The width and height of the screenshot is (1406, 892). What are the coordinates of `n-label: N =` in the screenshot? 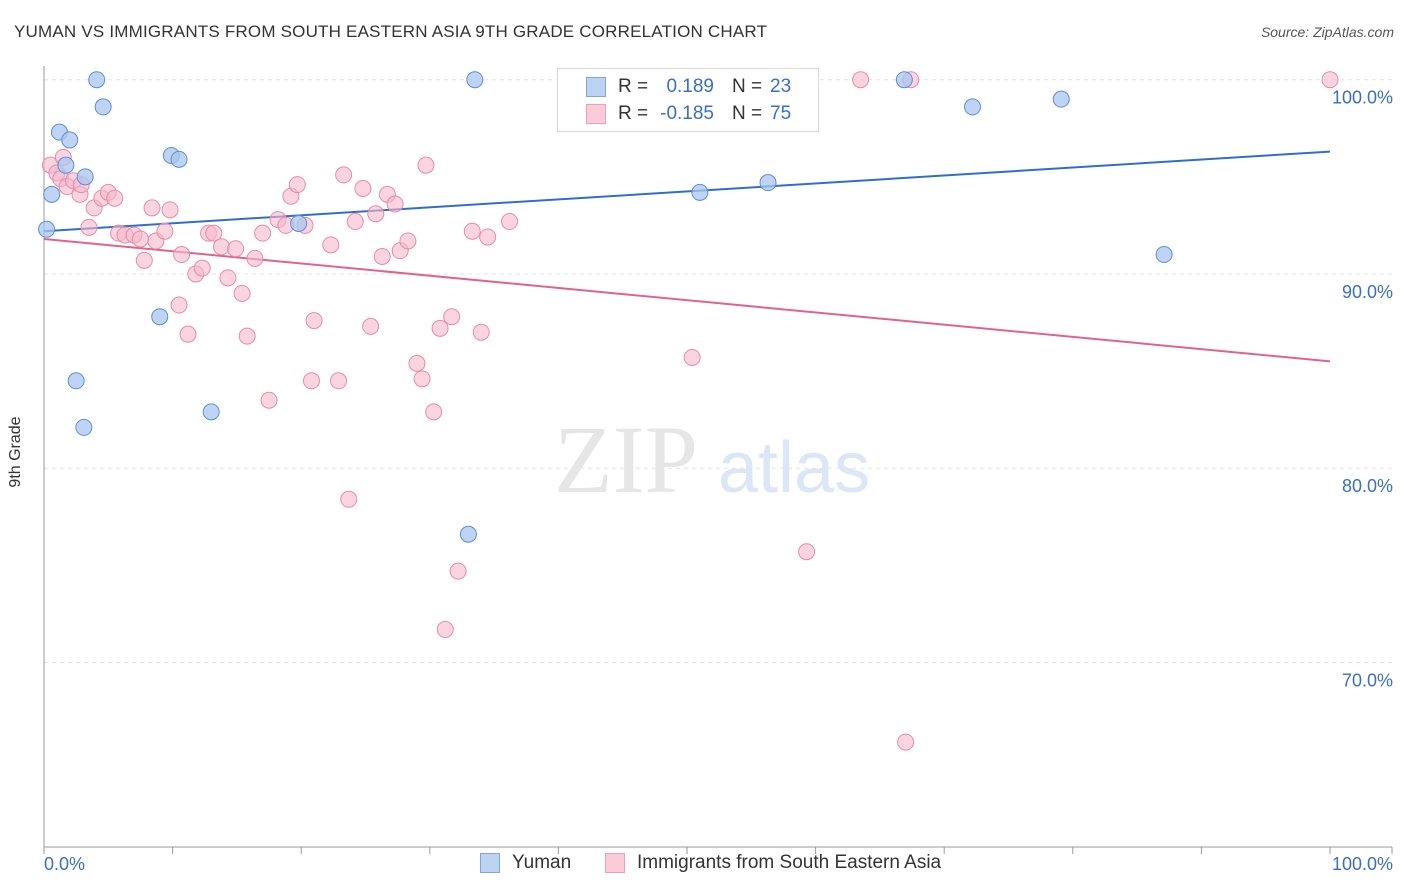 It's located at (747, 113).